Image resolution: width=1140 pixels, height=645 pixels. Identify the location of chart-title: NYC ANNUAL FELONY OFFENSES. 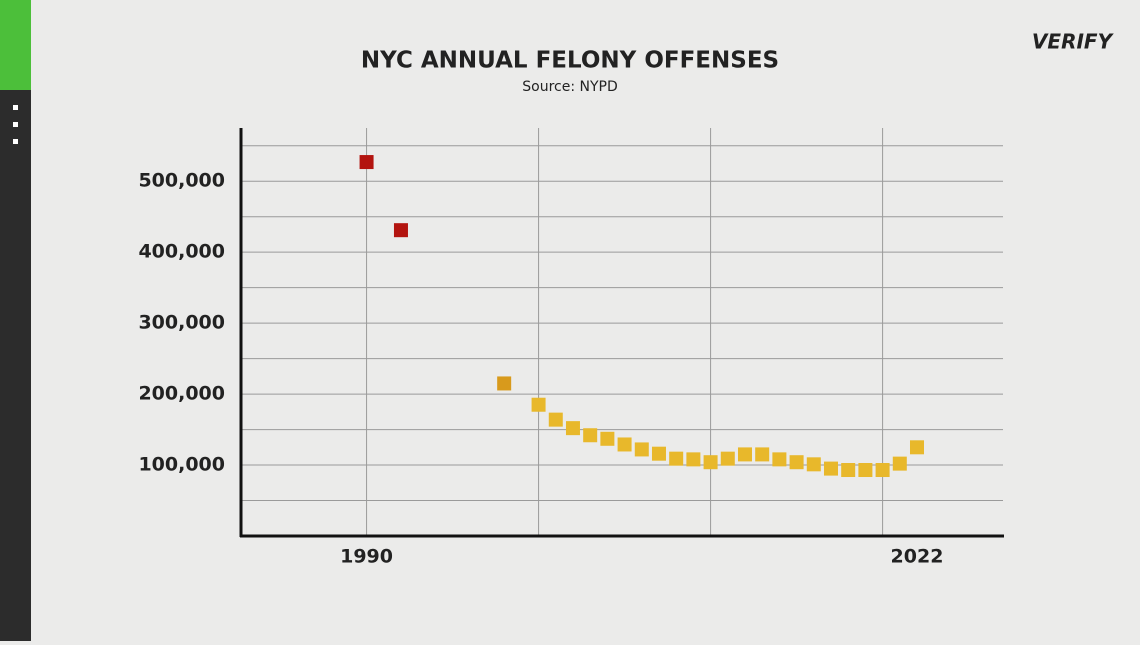
(570, 61).